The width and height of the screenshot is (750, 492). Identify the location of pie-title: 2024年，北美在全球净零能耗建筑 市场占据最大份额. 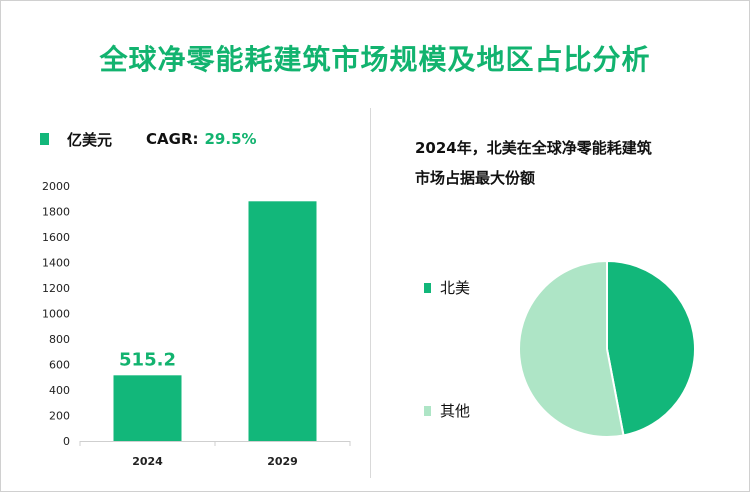
(575, 163).